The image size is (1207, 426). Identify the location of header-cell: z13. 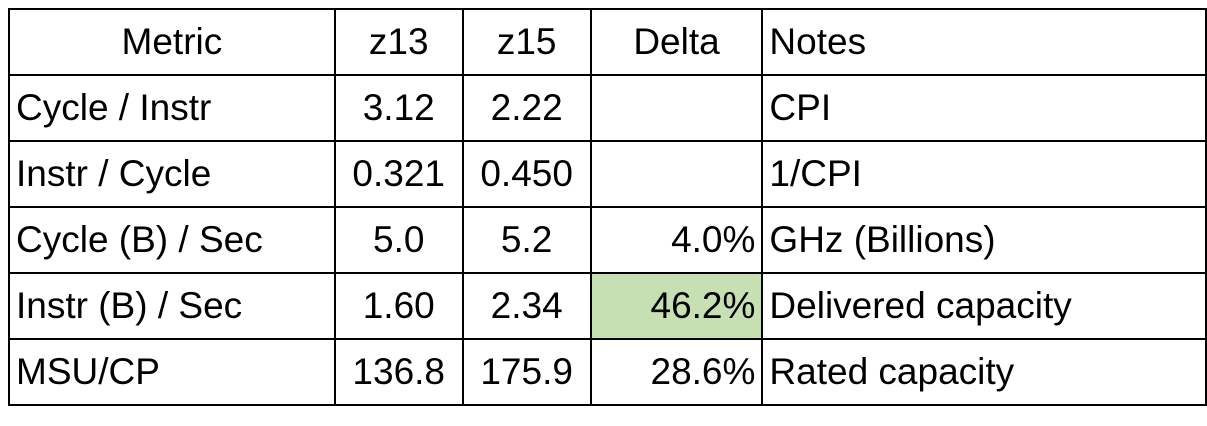
(398, 42).